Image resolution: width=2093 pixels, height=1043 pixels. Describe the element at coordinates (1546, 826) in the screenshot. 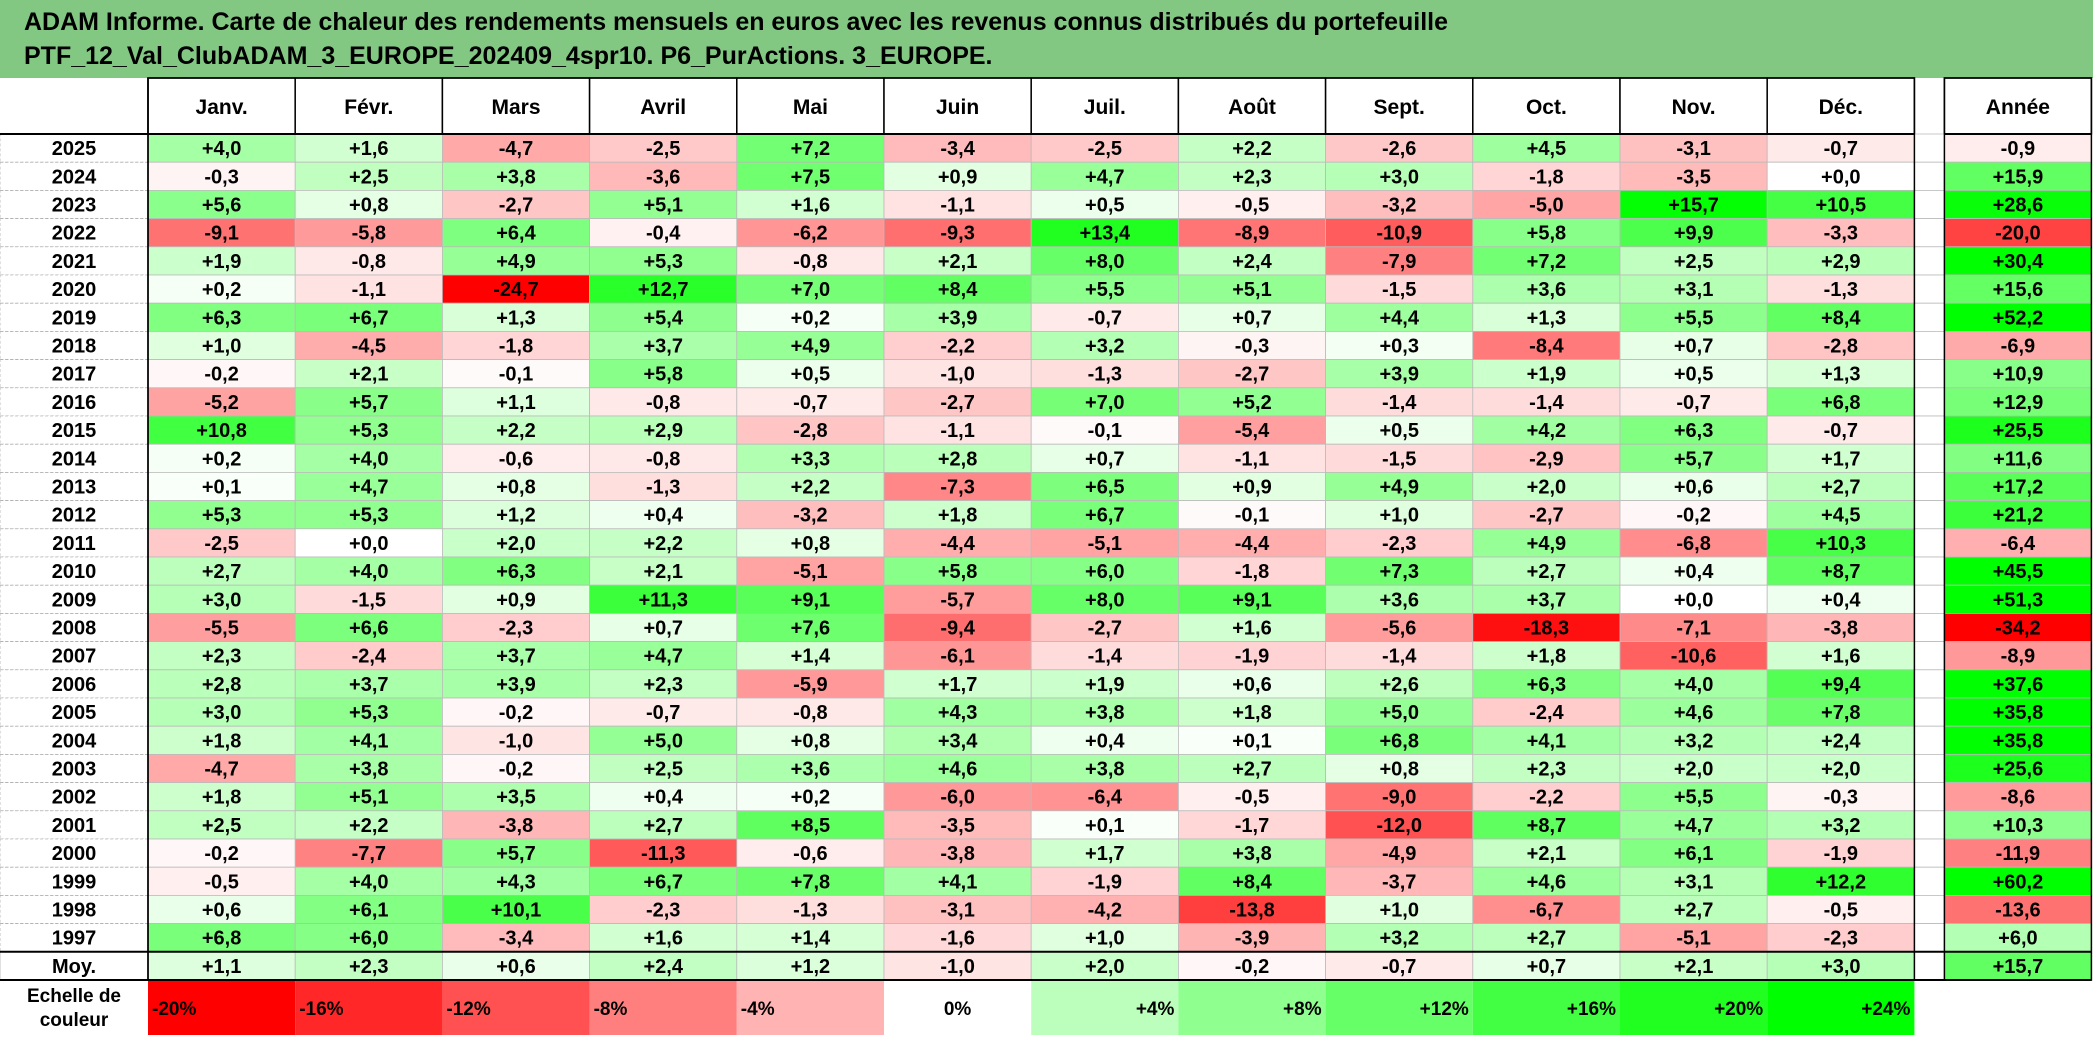

I see `cell-value: +8,7` at that location.